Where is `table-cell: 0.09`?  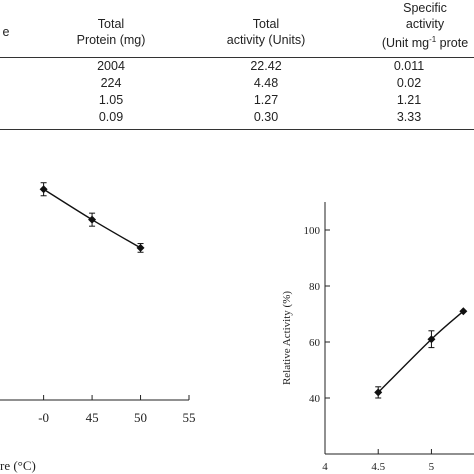 table-cell: 0.09 is located at coordinates (111, 117).